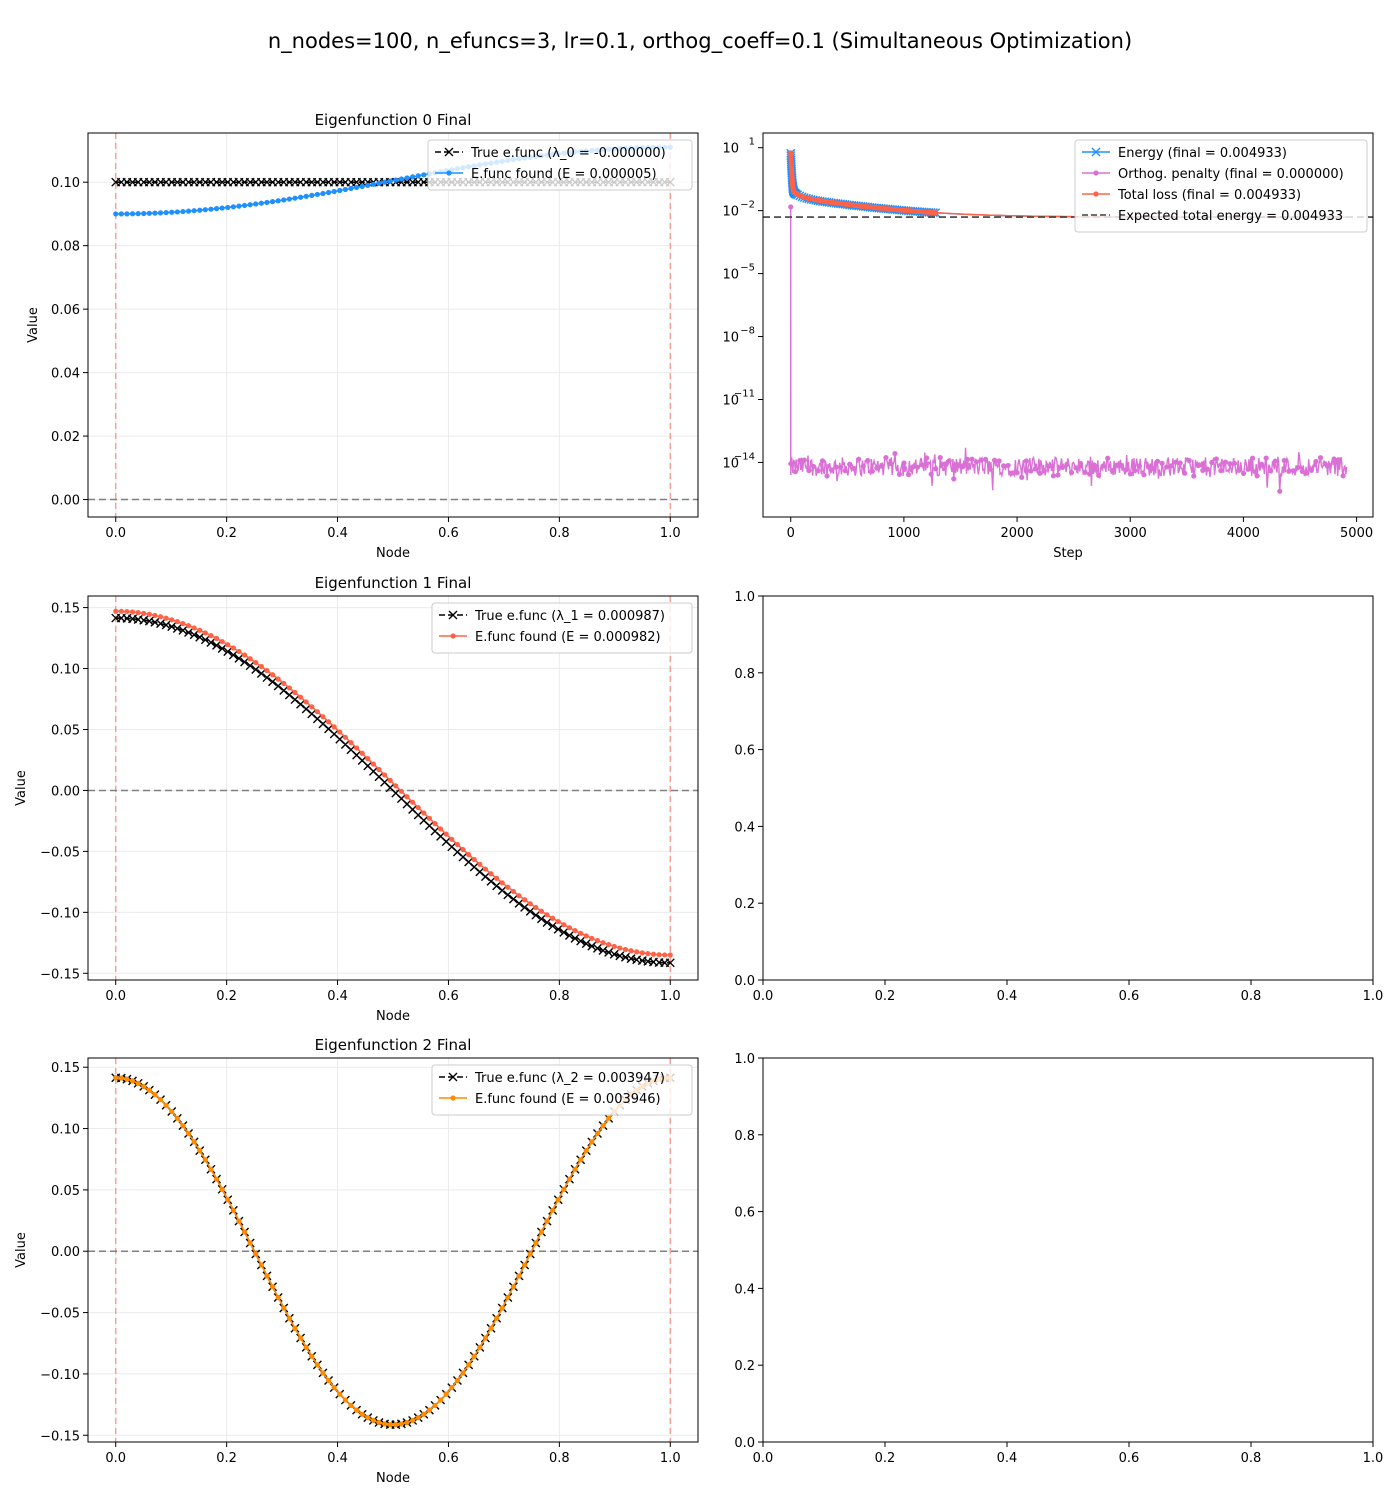 Image resolution: width=1400 pixels, height=1500 pixels. What do you see at coordinates (65, 374) in the screenshot?
I see `y-tick-label: 0.04` at bounding box center [65, 374].